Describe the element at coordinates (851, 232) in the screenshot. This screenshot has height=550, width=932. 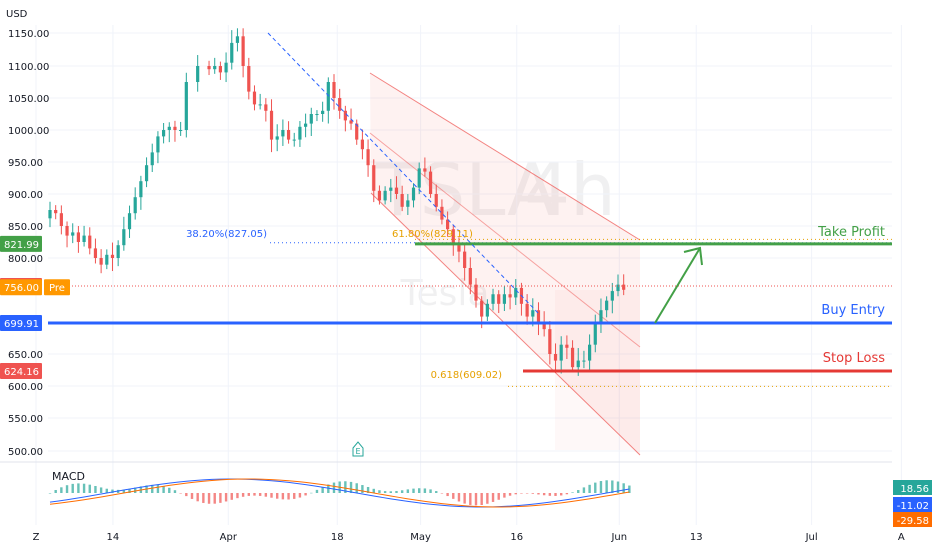
I see `take-profit-label: Take Profit` at that location.